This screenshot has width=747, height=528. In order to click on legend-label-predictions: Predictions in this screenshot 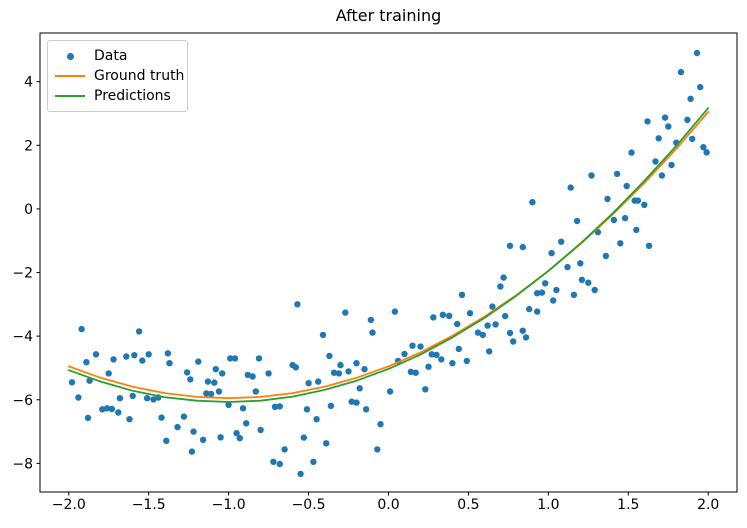, I will do `click(132, 96)`.